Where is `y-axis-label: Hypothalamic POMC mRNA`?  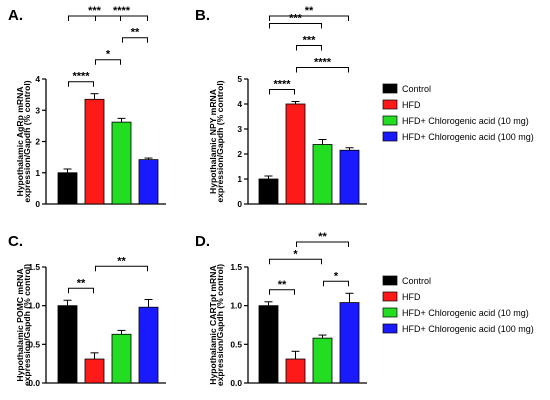
y-axis-label: Hypothalamic POMC mRNA is located at coordinates (20, 324).